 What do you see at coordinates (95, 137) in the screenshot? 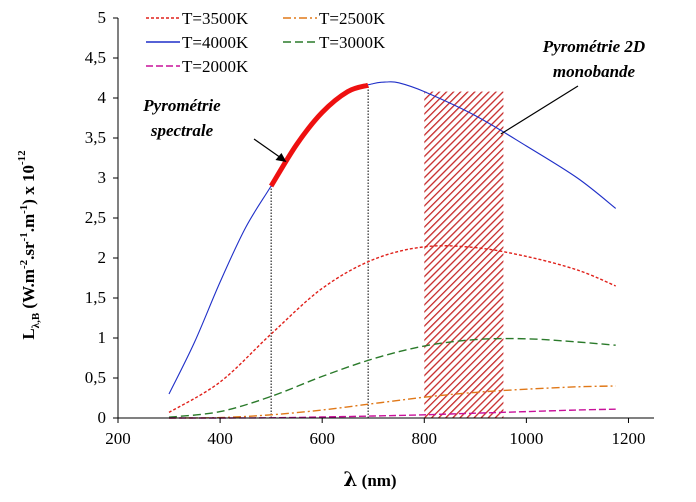
I see `y-tick-label: 3,5` at bounding box center [95, 137].